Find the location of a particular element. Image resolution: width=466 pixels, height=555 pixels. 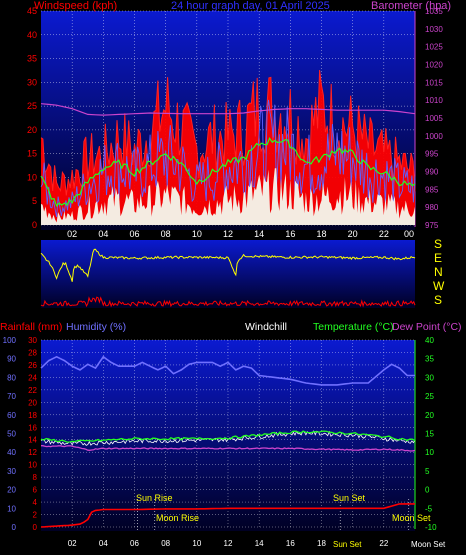

direction-panel-background is located at coordinates (228, 274).